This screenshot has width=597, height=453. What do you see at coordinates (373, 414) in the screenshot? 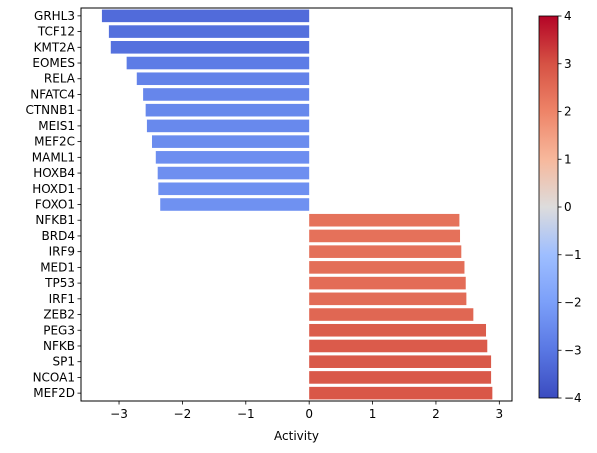
I see `x-tick-label: 1` at bounding box center [373, 414].